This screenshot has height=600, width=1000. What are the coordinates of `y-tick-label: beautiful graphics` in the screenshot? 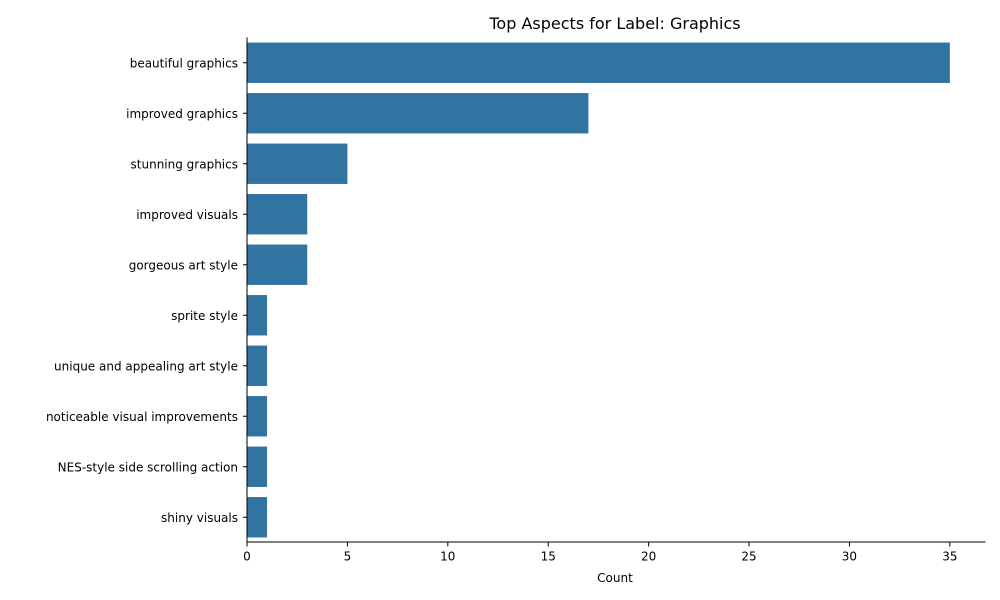 It's located at (184, 63).